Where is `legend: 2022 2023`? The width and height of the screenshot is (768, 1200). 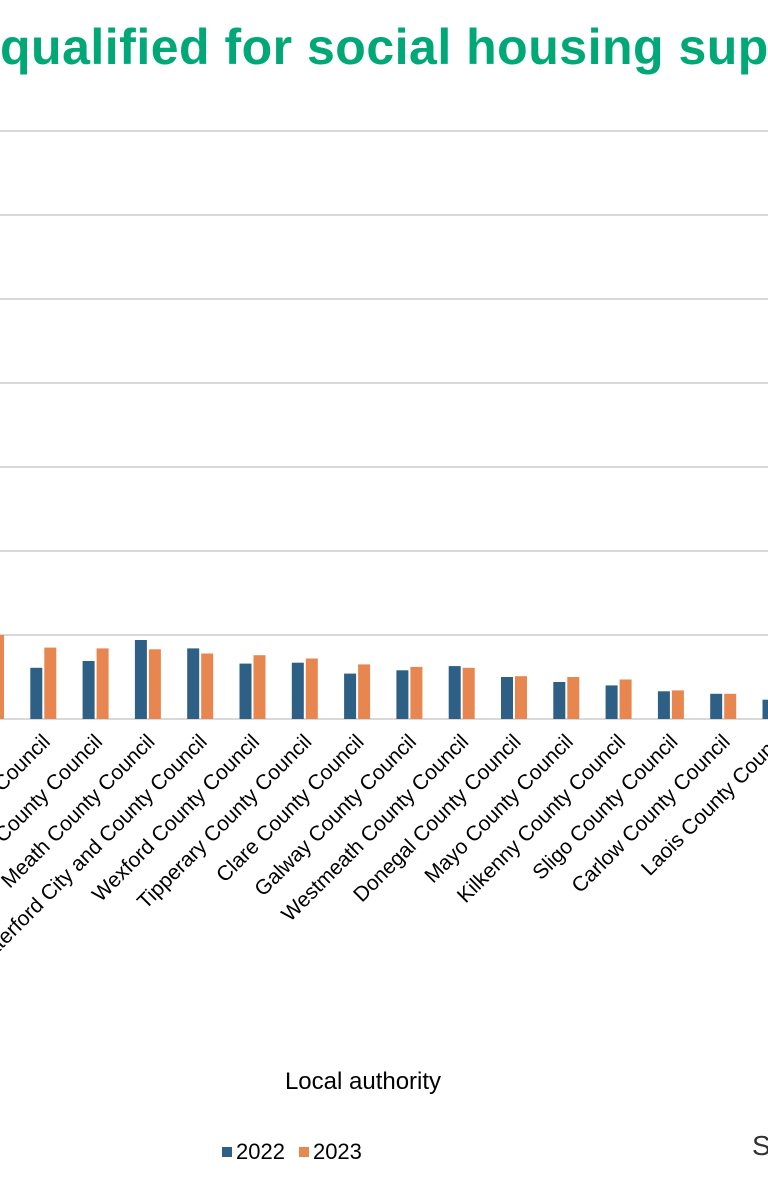 legend: 2022 2023 is located at coordinates (299, 1152).